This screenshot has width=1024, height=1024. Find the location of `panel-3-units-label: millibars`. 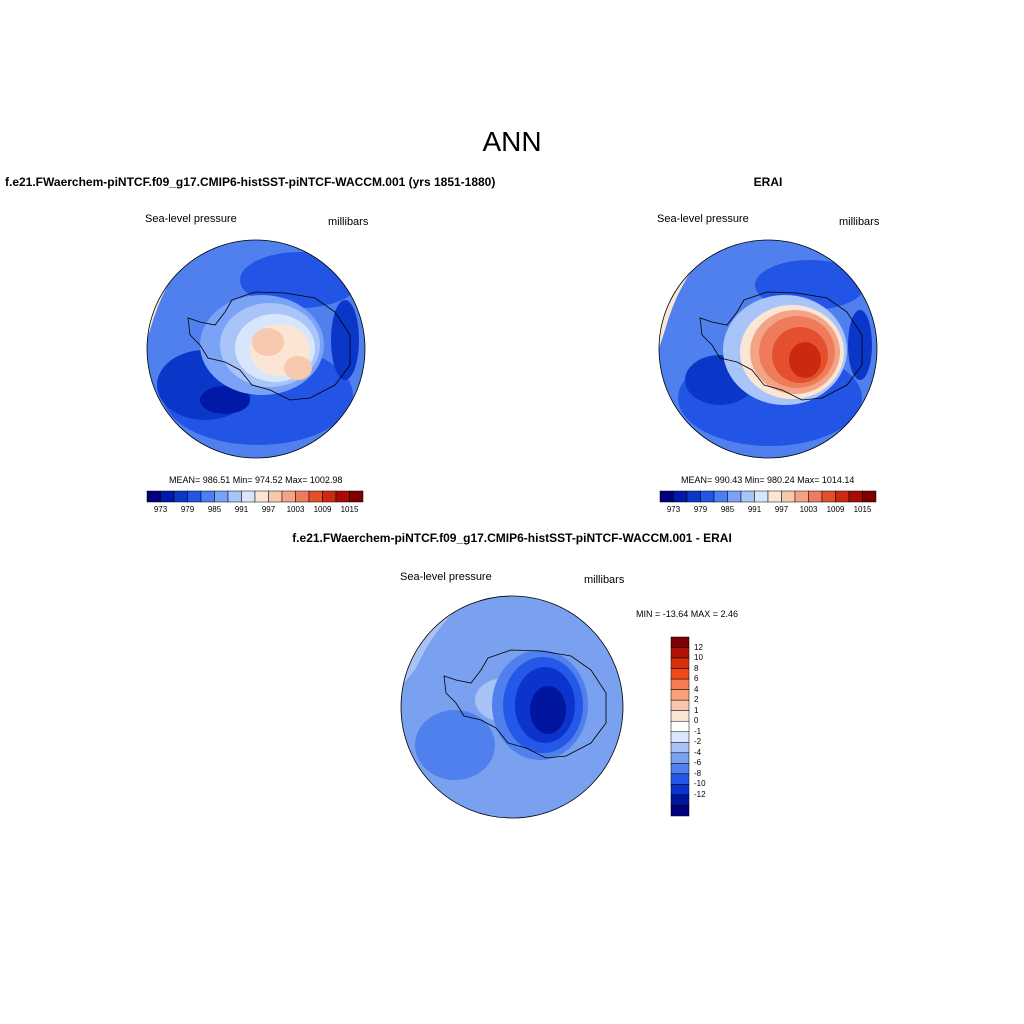

panel-3-units-label: millibars is located at coordinates (604, 580).